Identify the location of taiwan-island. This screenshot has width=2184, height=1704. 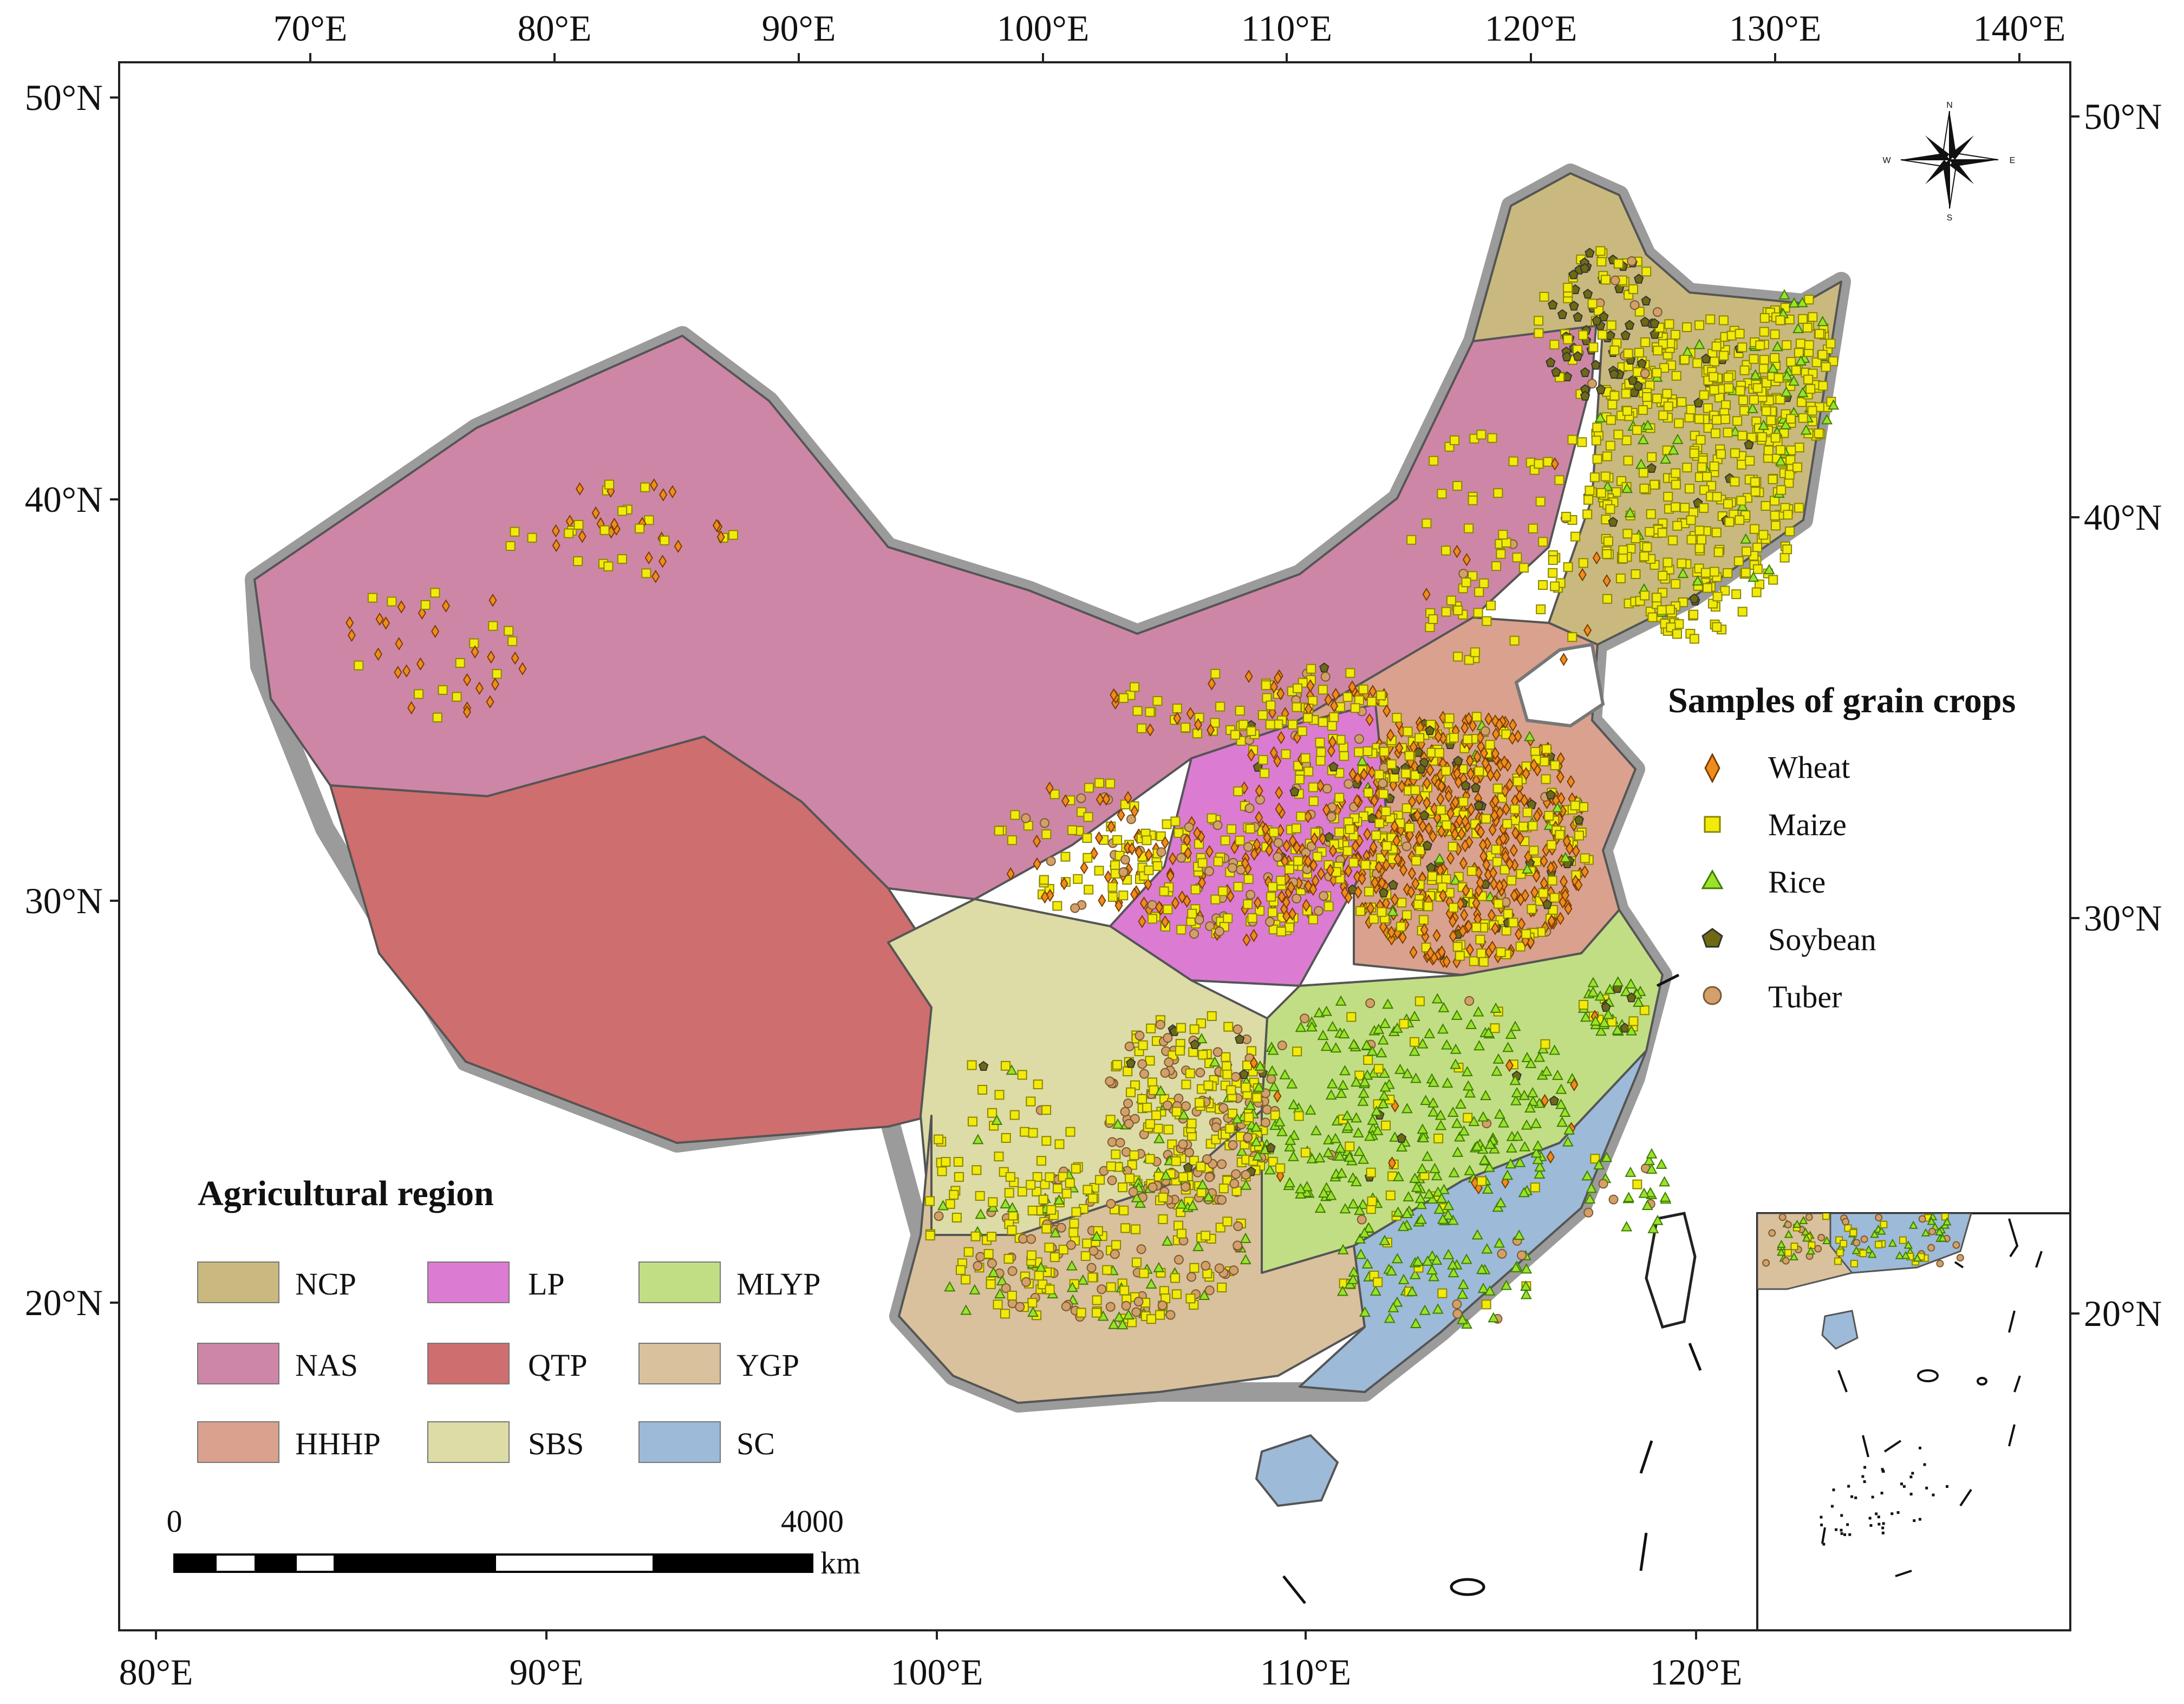
(1671, 1270).